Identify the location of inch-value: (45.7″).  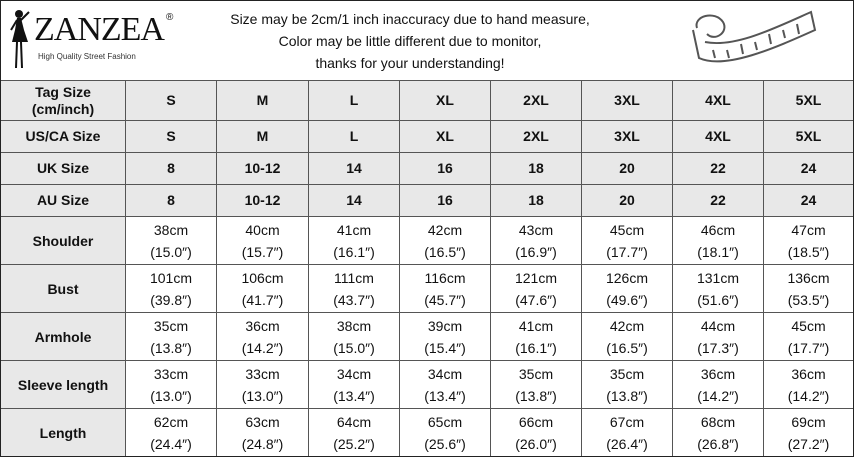
(445, 299).